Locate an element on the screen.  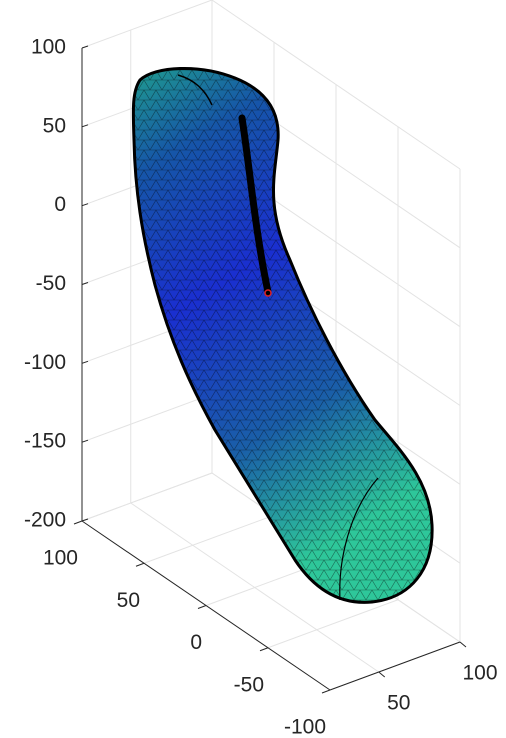
x-tick-label: 100 is located at coordinates (60, 558).